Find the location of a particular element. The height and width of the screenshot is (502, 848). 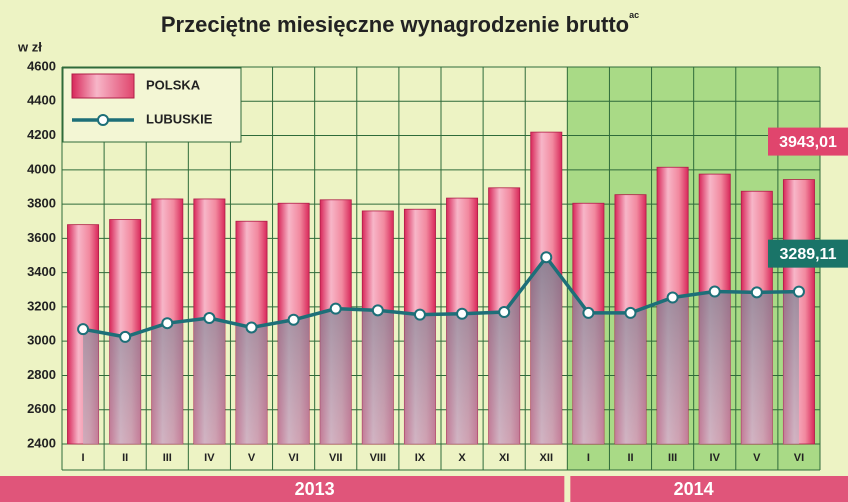

y-tick-label: 2600 is located at coordinates (41, 408).